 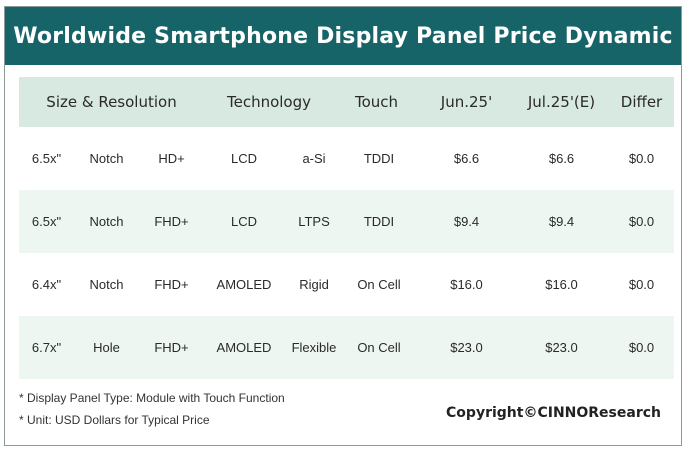 What do you see at coordinates (561, 102) in the screenshot?
I see `header-jul: Jul.25'(E)` at bounding box center [561, 102].